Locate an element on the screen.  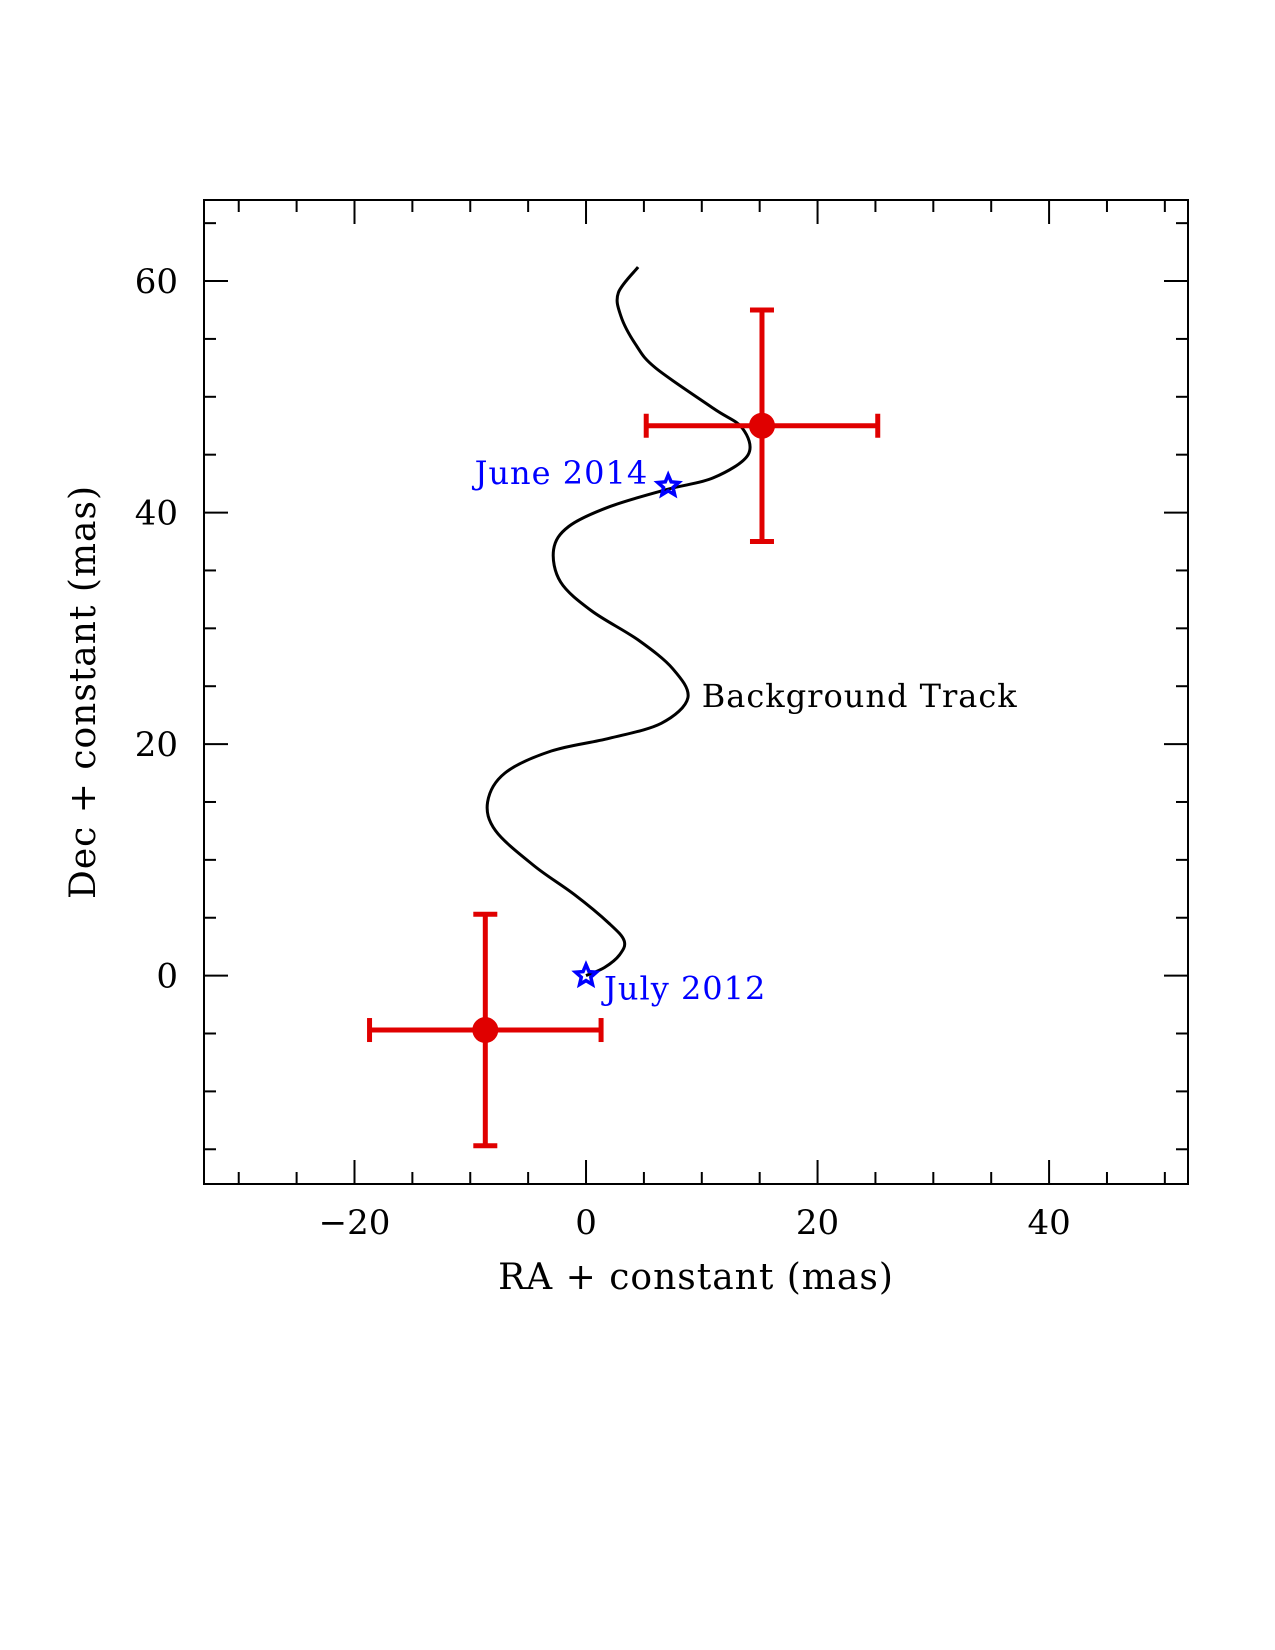
y-axis-title: Dec + constant (mas) is located at coordinates (83, 692).